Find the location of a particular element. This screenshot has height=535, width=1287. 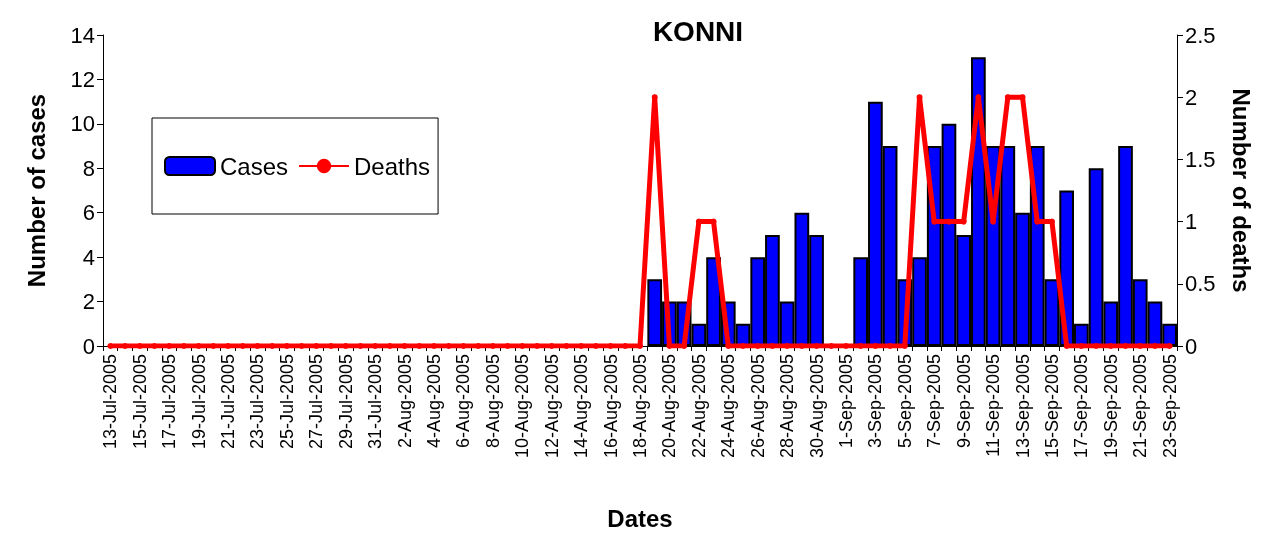

x-tick-label: 13-Sep-2005 is located at coordinates (1022, 406).